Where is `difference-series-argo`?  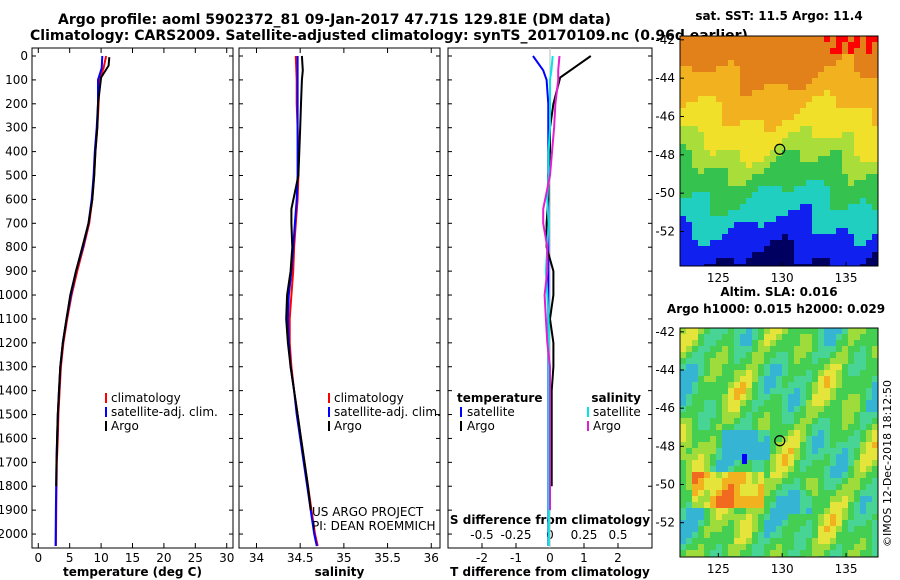
difference-series-argo is located at coordinates (568, 271).